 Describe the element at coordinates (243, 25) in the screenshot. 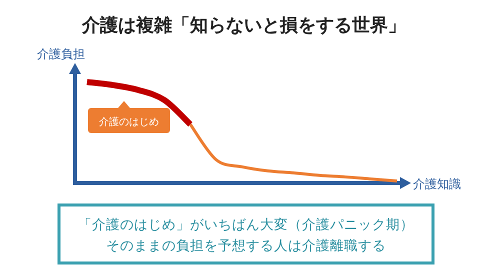

I see `chart-title: 介護は複雑「知らないと損をする世界」` at that location.